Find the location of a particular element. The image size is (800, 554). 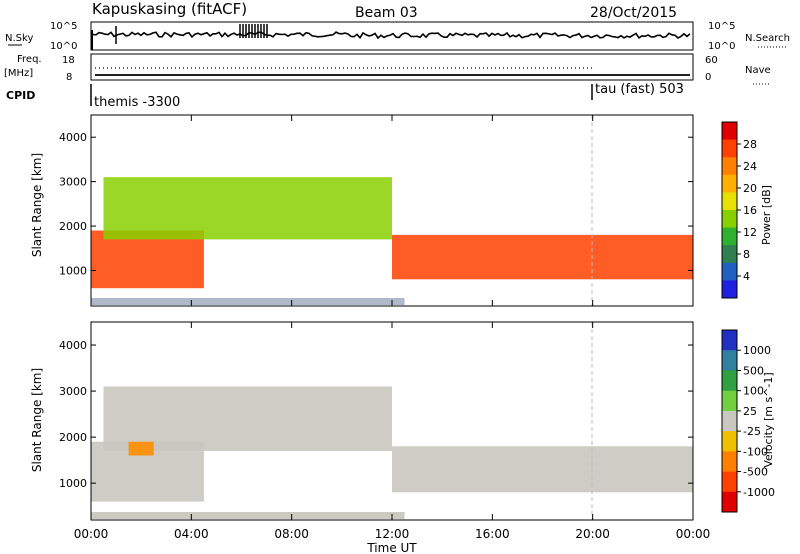

station-title: Kapuskasing (fitACF) is located at coordinates (169, 9).